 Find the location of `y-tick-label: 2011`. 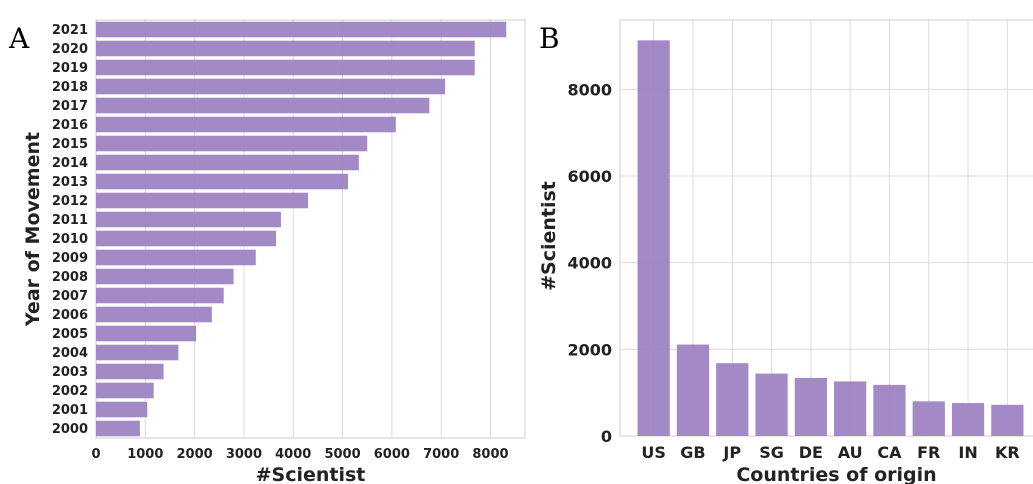

y-tick-label: 2011 is located at coordinates (70, 220).